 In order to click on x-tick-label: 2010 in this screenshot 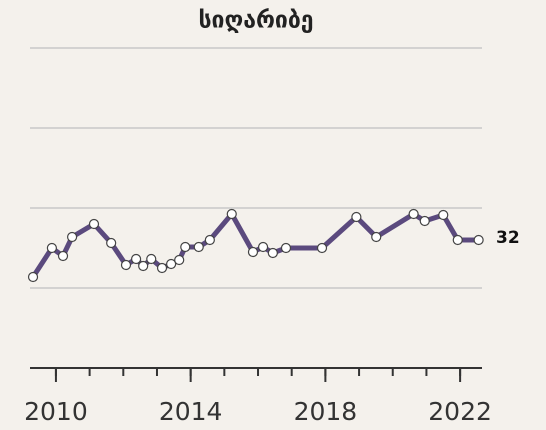, I will do `click(56, 411)`.